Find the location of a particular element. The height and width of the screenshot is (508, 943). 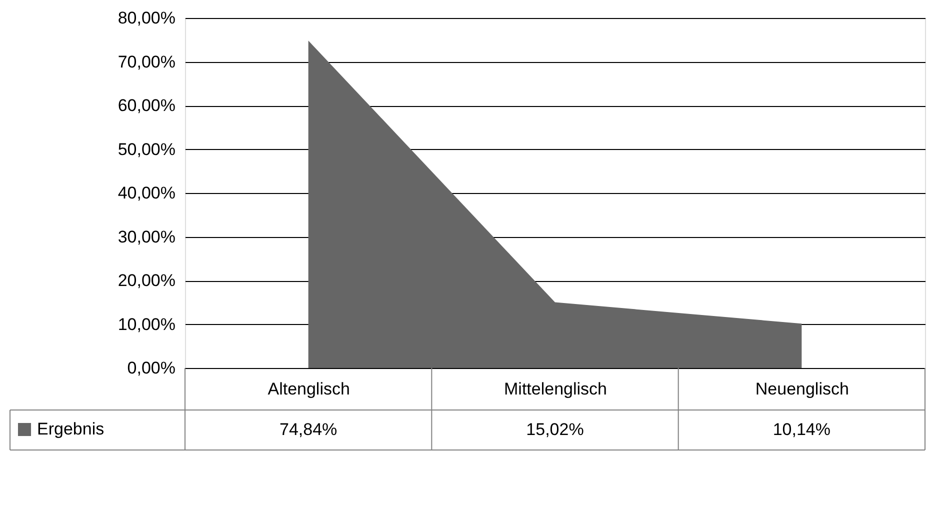

y-tick-label: 80,00% is located at coordinates (147, 18).